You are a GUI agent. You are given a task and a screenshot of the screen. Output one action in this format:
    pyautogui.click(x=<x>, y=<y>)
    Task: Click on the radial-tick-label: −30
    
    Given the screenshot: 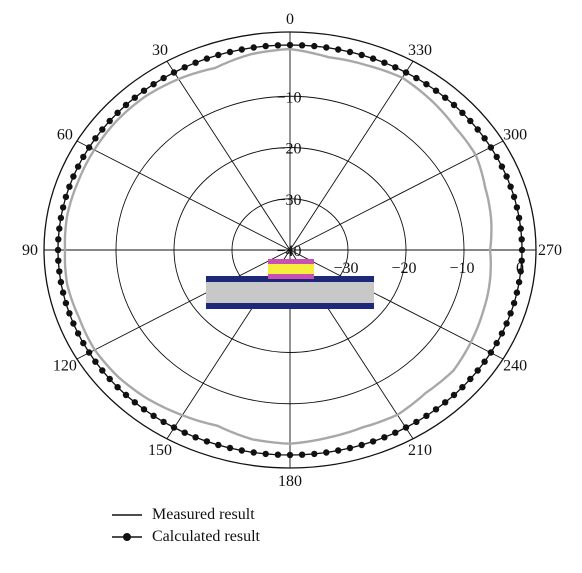 What is the action you would take?
    pyautogui.click(x=288, y=200)
    